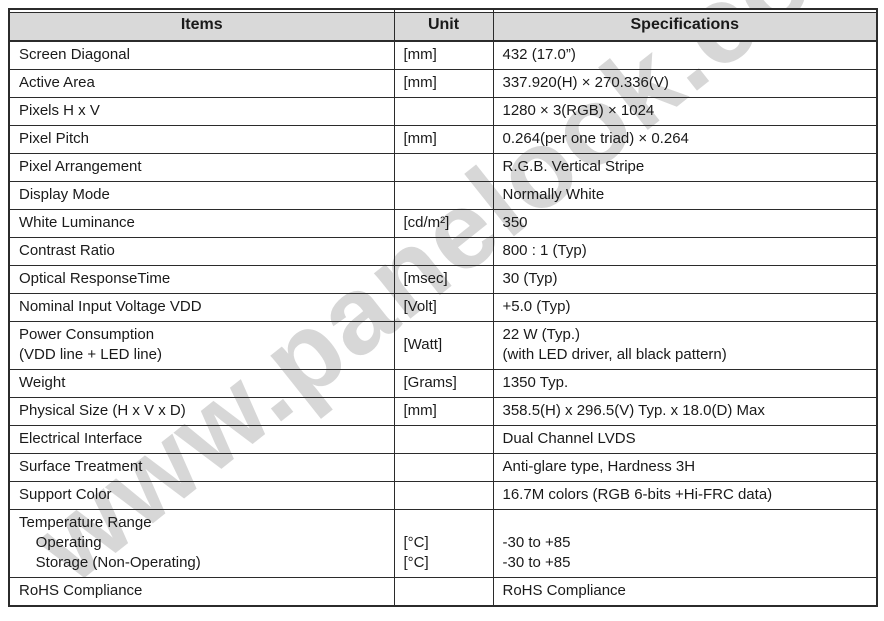 This screenshot has width=884, height=621. What do you see at coordinates (685, 167) in the screenshot?
I see `spec-cell: R.G.B. Vertical Stripe` at bounding box center [685, 167].